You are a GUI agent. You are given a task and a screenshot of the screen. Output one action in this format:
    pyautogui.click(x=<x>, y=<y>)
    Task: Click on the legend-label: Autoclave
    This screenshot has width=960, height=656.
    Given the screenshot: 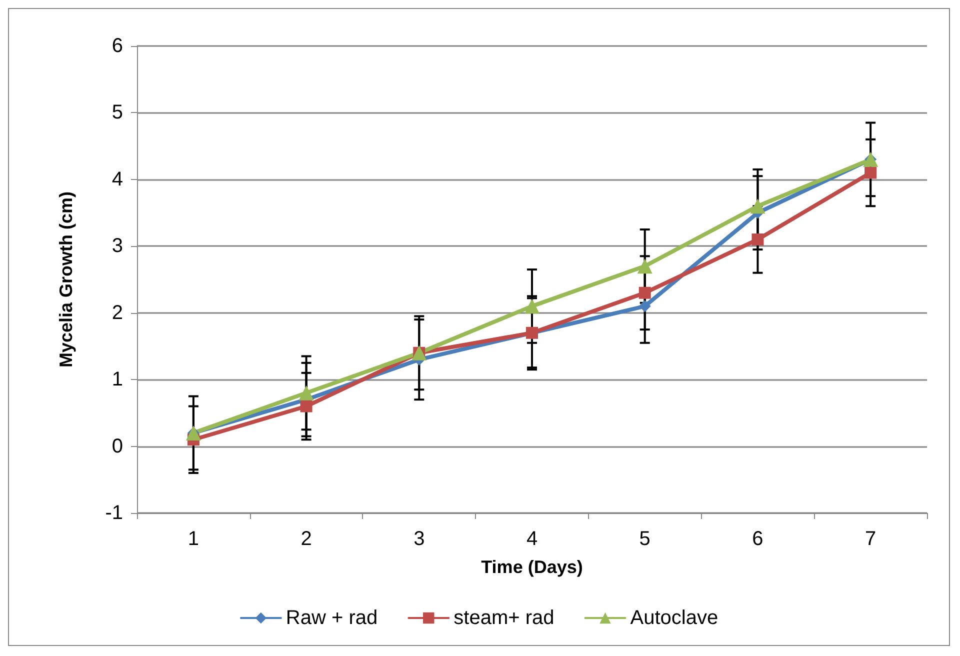 What is the action you would take?
    pyautogui.click(x=674, y=618)
    